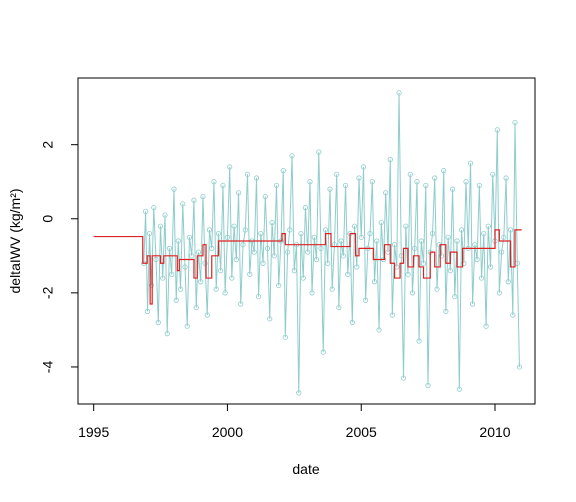  Describe the element at coordinates (227, 432) in the screenshot. I see `x-tick-label: 2000` at that location.